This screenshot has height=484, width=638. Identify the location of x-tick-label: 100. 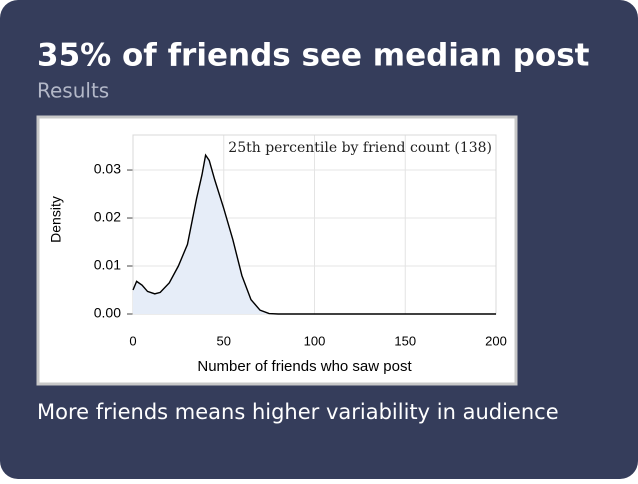
(315, 340).